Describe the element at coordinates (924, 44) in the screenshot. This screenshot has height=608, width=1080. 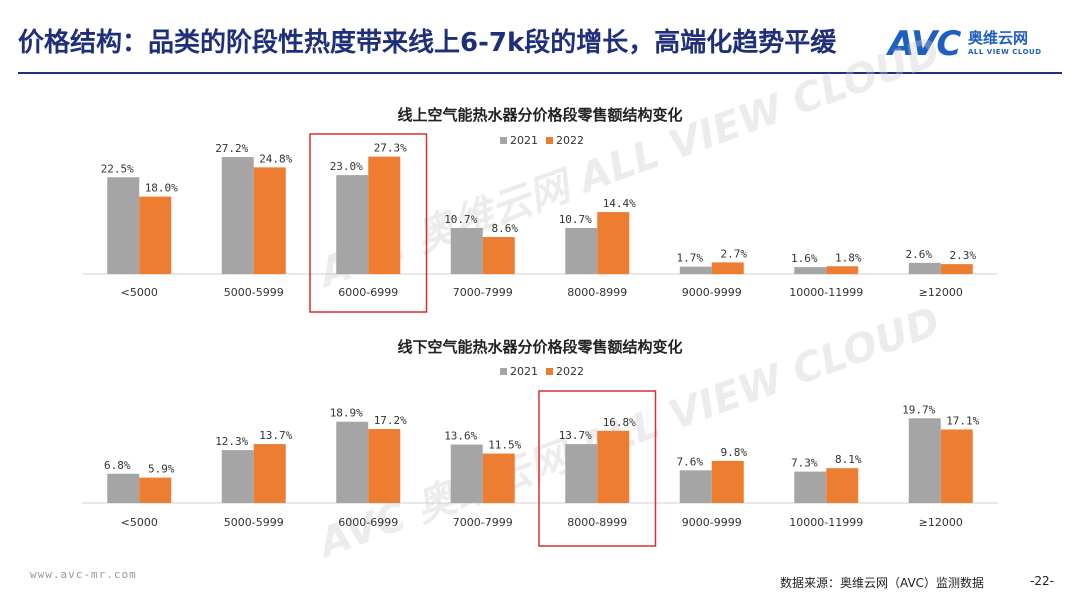
I see `logo-mark: AVC` at that location.